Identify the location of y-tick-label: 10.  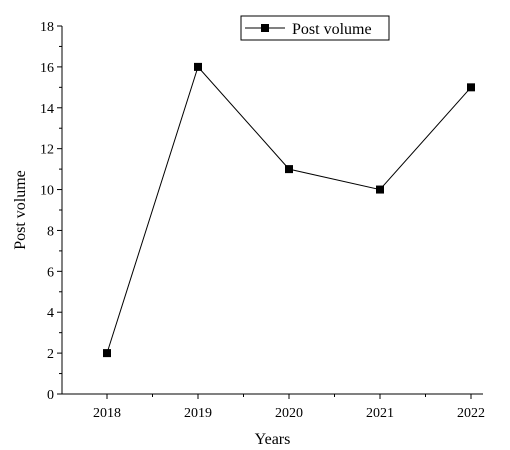
(47, 191).